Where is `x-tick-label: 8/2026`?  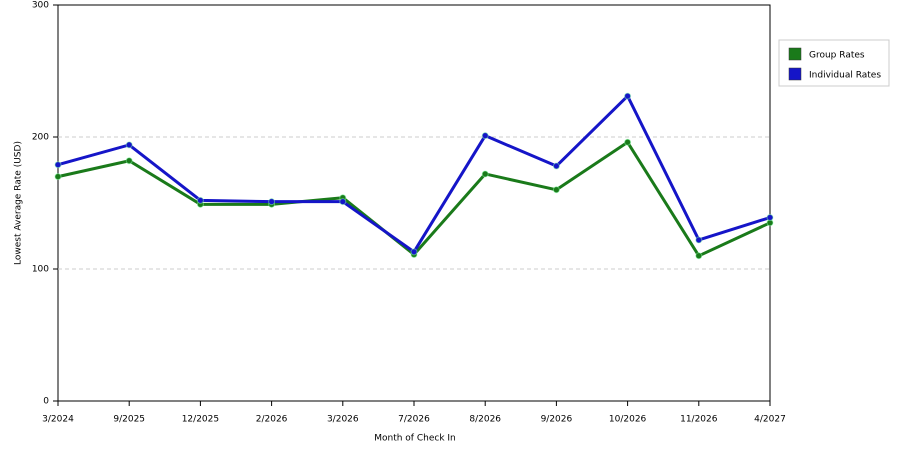 x-tick-label: 8/2026 is located at coordinates (485, 420).